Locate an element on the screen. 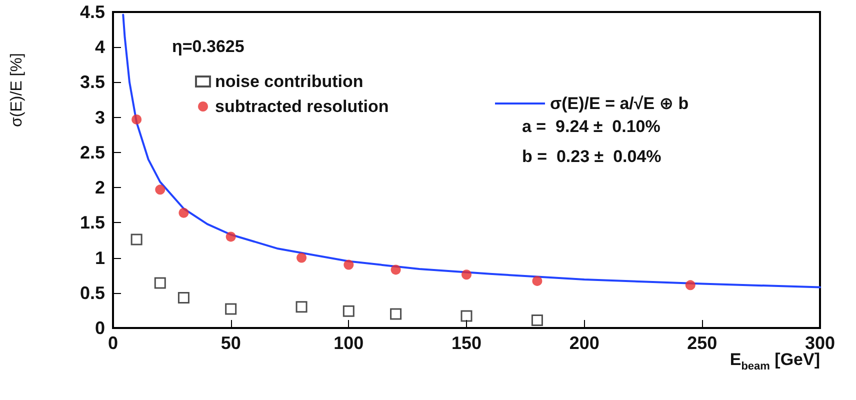  legend-label: subtracted resolution is located at coordinates (302, 106).